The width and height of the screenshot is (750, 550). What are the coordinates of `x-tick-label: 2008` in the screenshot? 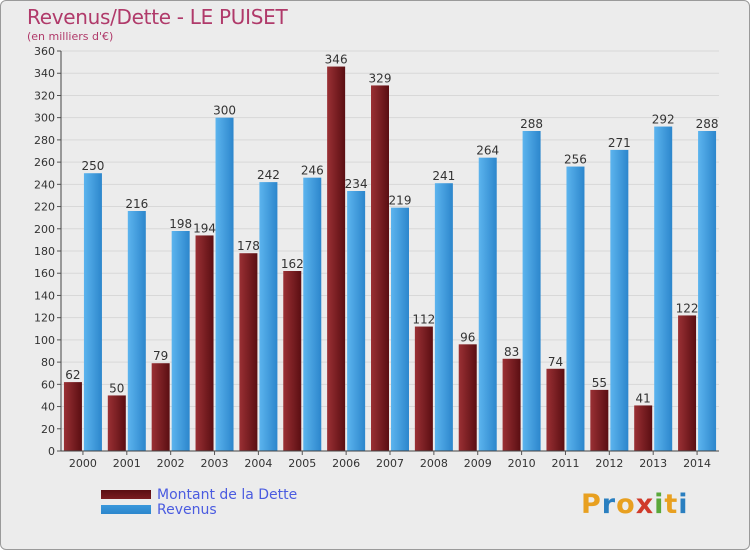 It's located at (434, 463).